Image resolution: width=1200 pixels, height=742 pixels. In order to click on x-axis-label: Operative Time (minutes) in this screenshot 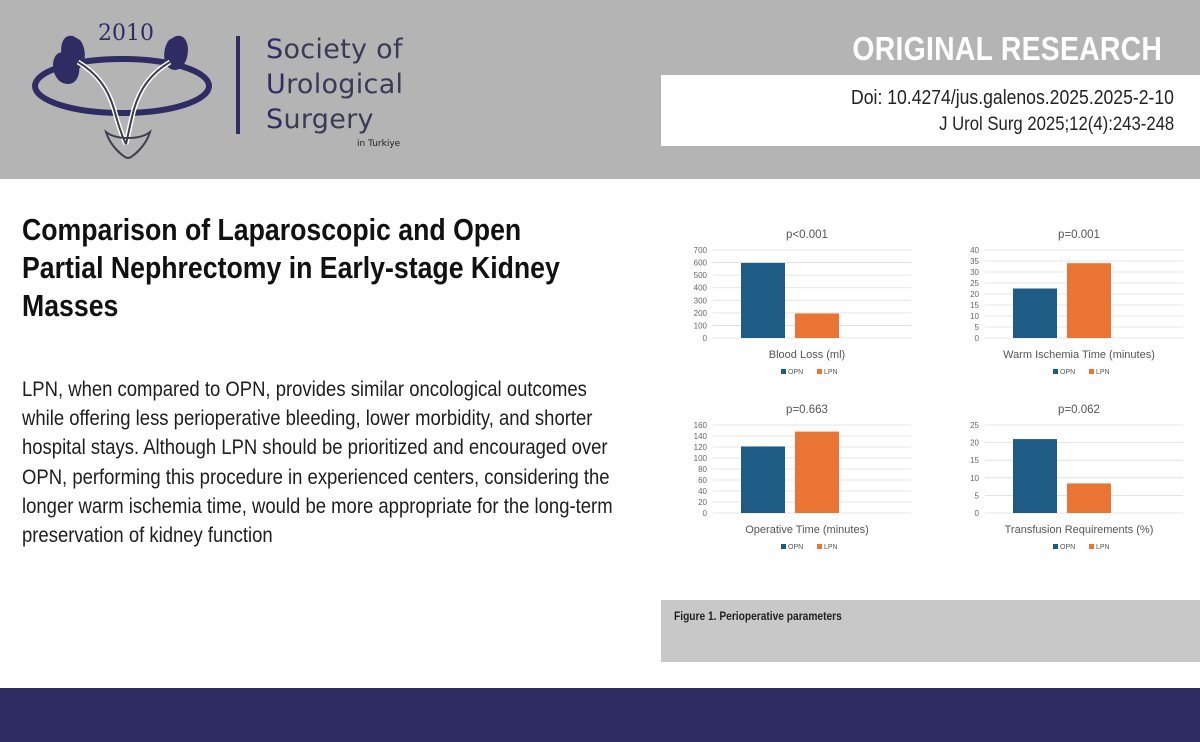, I will do `click(806, 530)`.